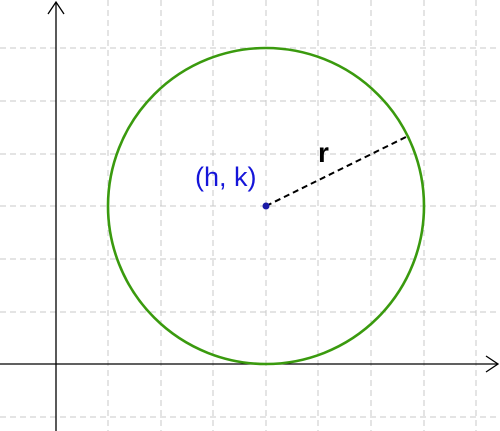  Describe the element at coordinates (337, 171) in the screenshot. I see `radius-line` at that location.